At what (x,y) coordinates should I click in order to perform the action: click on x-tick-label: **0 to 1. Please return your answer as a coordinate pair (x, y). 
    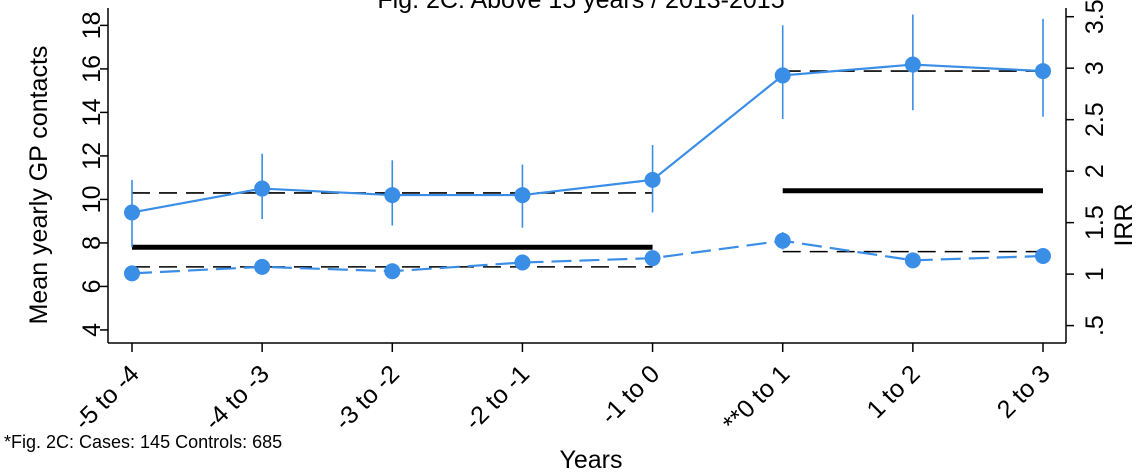
    Looking at the image, I should click on (757, 399).